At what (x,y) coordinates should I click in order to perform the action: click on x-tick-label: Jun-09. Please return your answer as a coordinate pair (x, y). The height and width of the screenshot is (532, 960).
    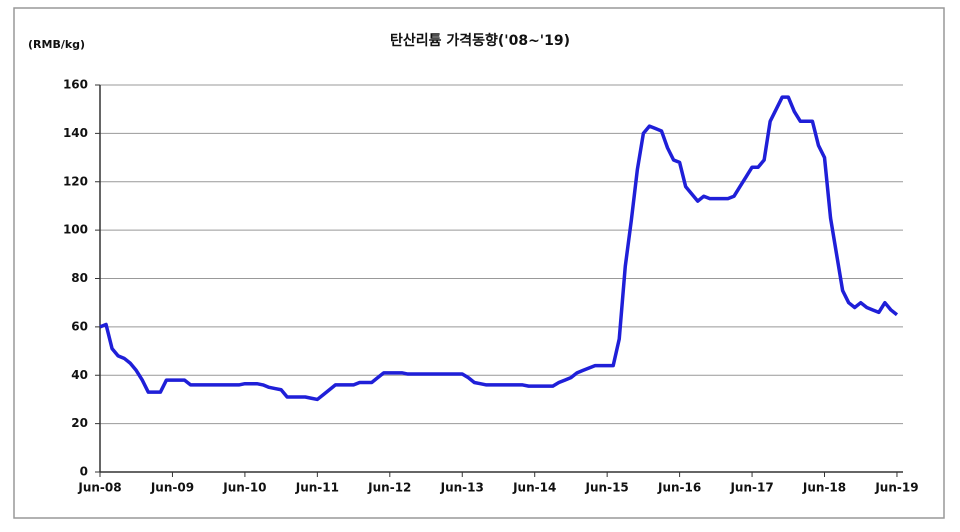
    Looking at the image, I should click on (172, 488).